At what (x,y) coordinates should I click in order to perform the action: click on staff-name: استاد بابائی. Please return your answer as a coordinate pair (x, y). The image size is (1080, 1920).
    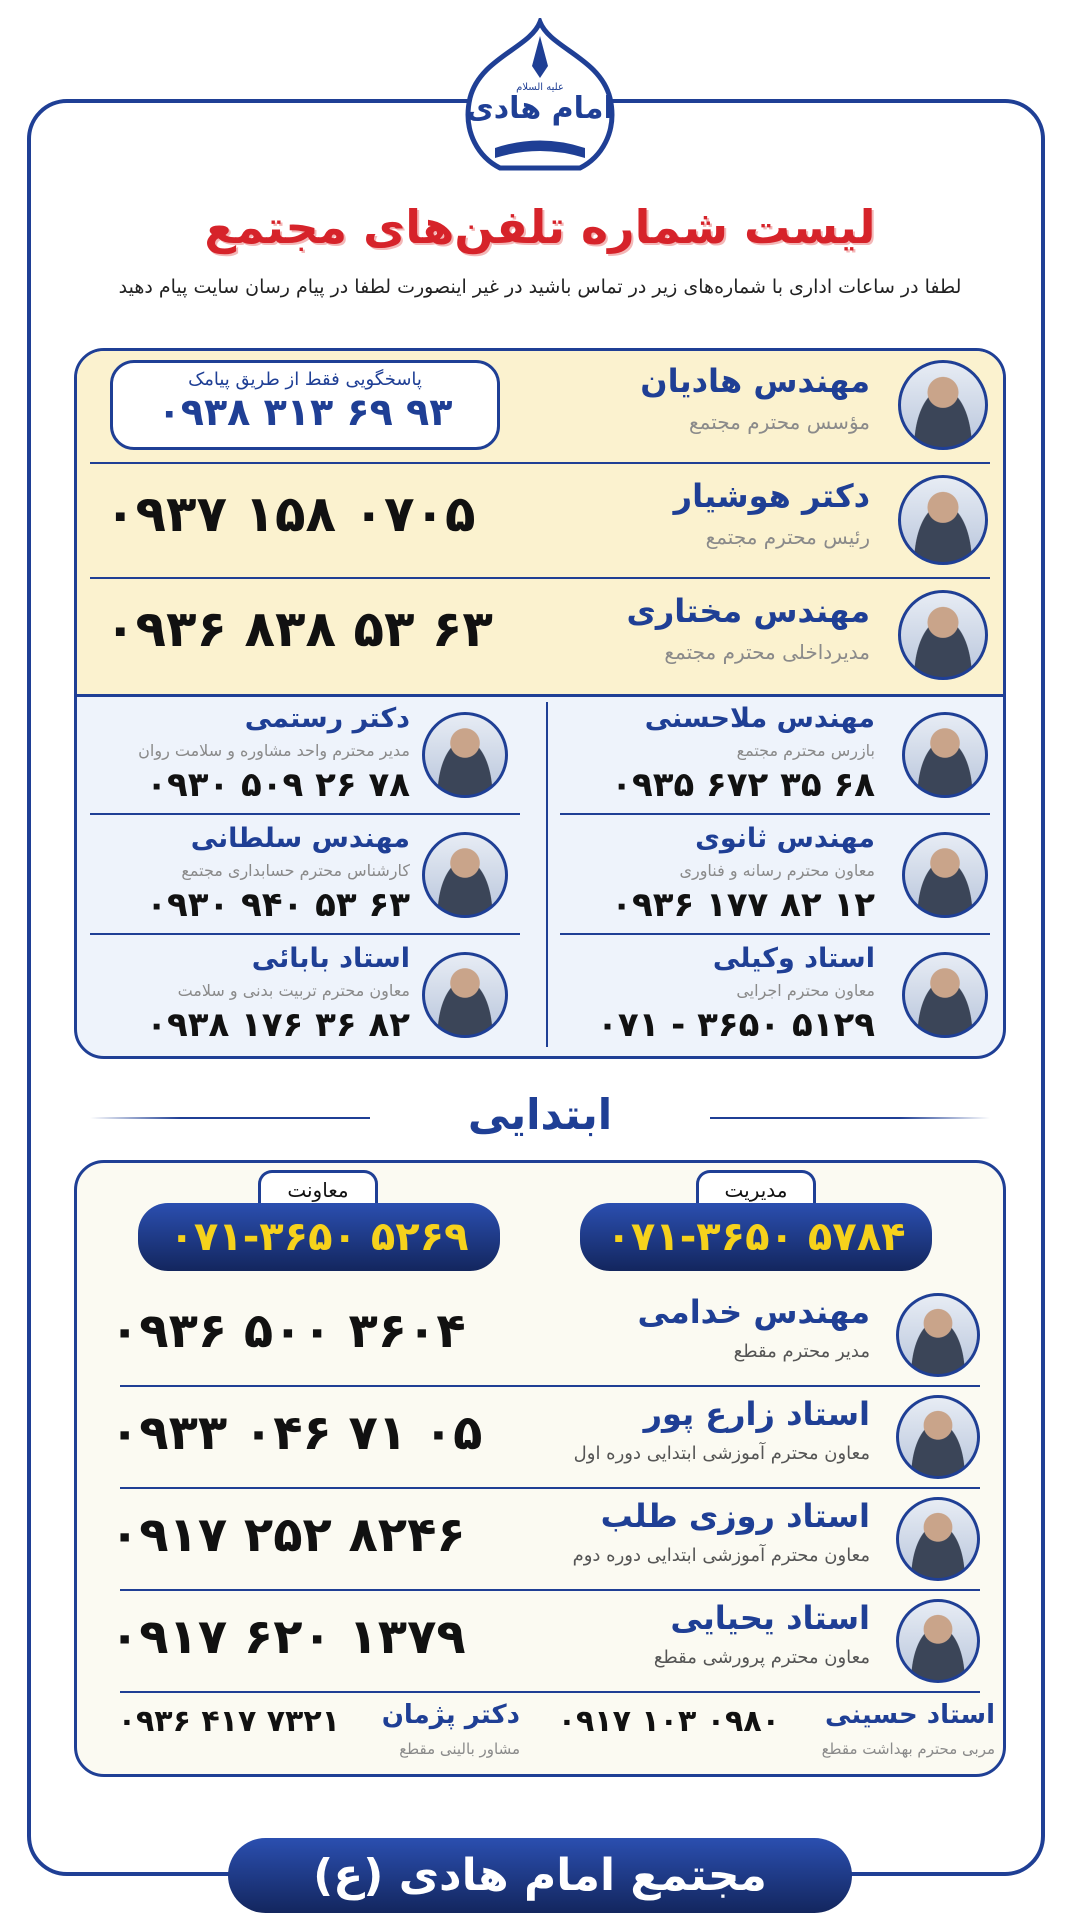
    Looking at the image, I should click on (330, 958).